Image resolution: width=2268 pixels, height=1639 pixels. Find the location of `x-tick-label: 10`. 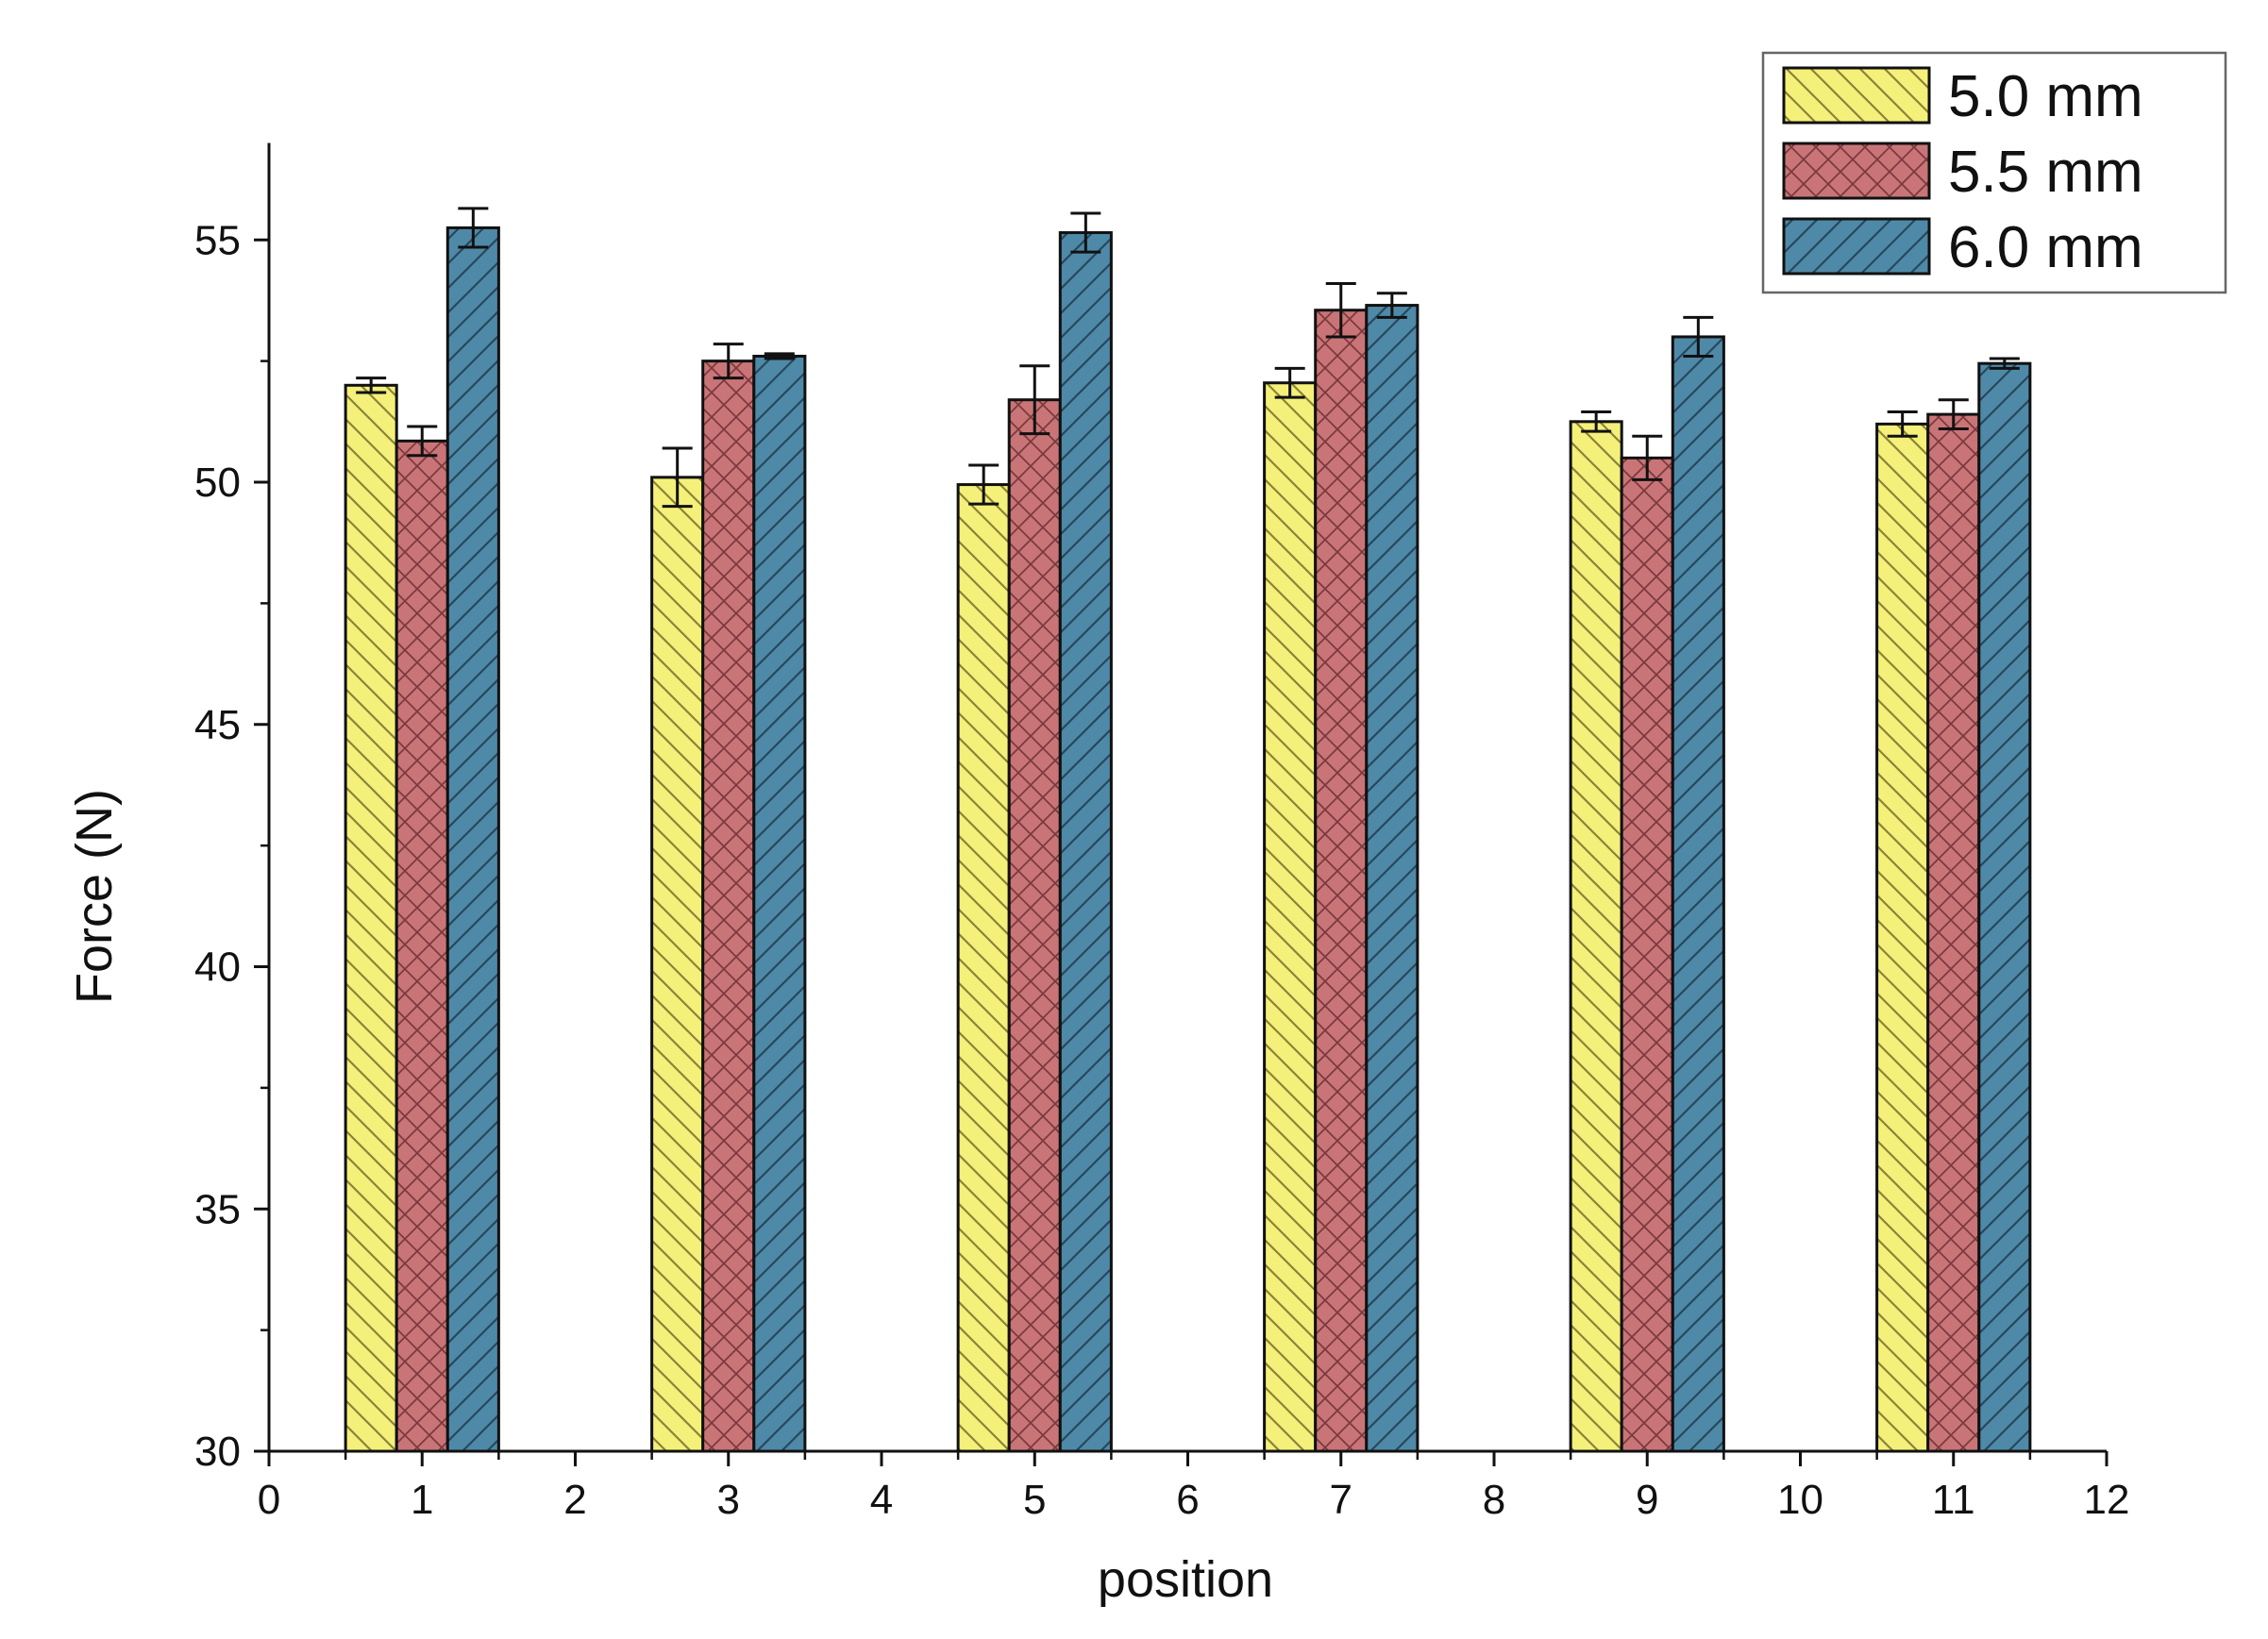

x-tick-label: 10 is located at coordinates (1800, 1500).